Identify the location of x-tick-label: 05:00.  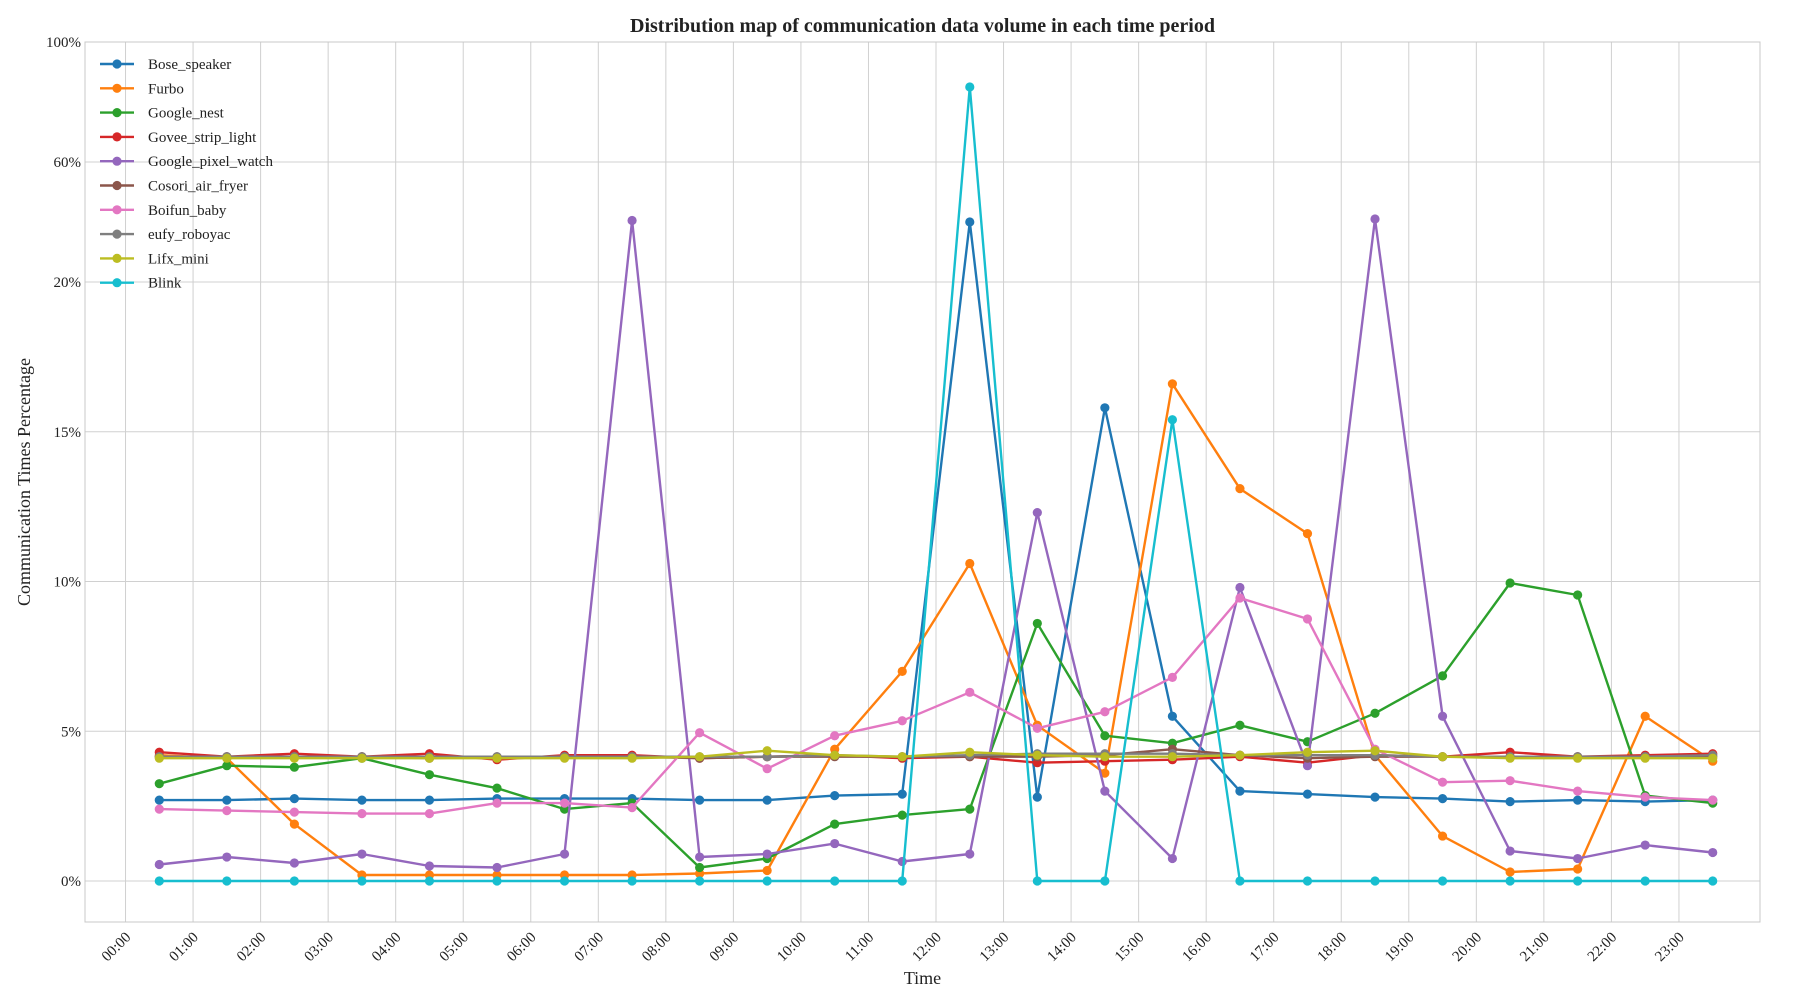
(454, 947).